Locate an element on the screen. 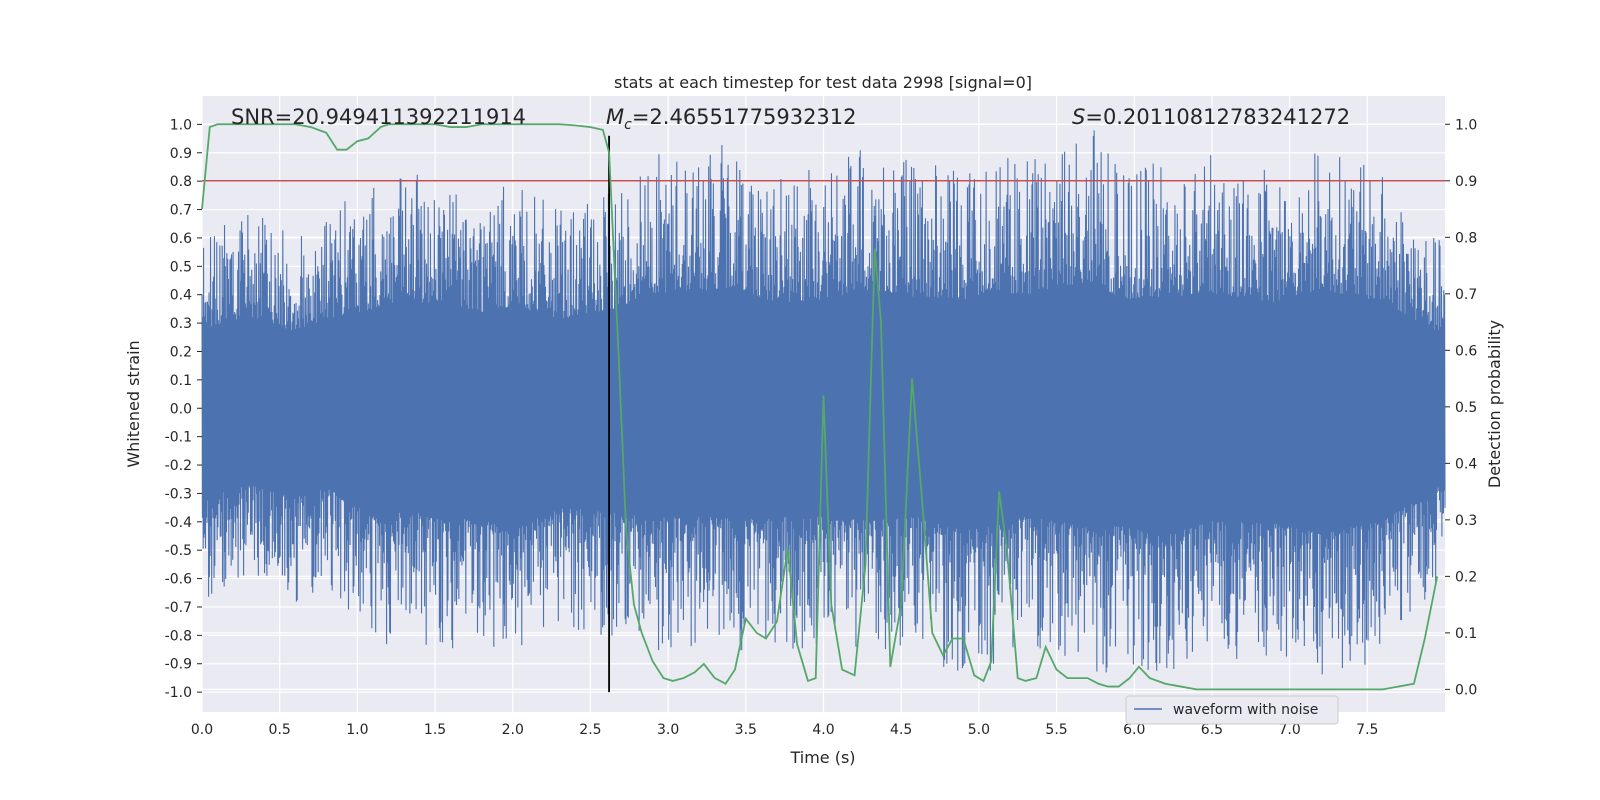 Image resolution: width=1600 pixels, height=800 pixels. y-axis-label: Whitened strain is located at coordinates (133, 403).